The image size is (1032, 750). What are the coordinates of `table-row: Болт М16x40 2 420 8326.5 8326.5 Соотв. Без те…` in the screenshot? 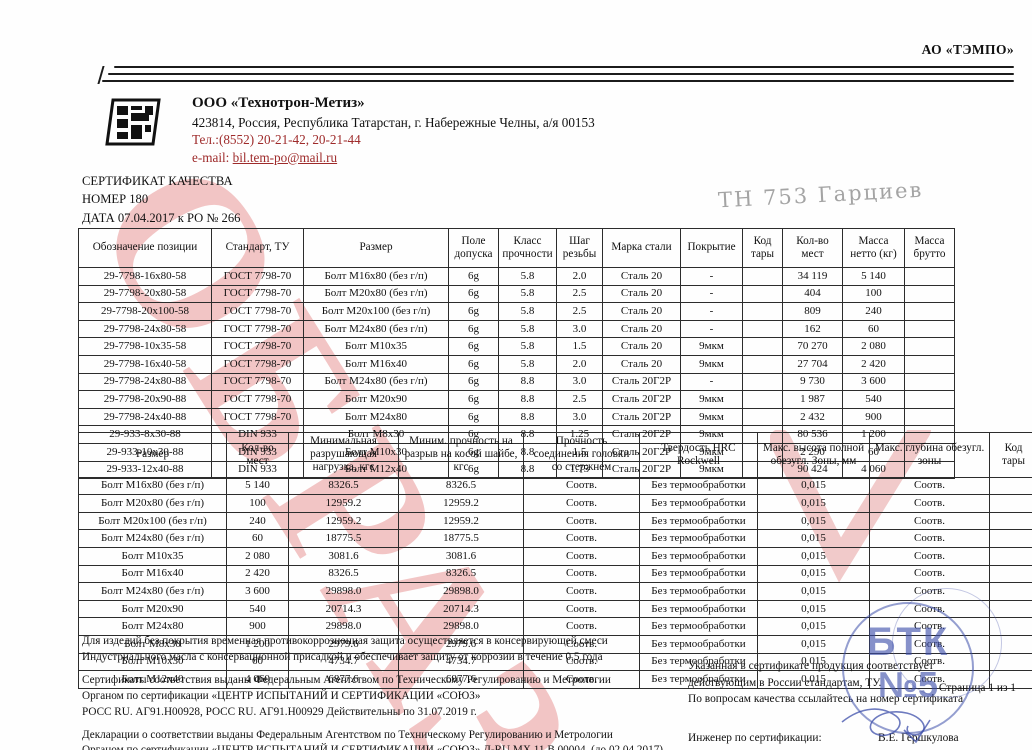 It's located at (555, 574).